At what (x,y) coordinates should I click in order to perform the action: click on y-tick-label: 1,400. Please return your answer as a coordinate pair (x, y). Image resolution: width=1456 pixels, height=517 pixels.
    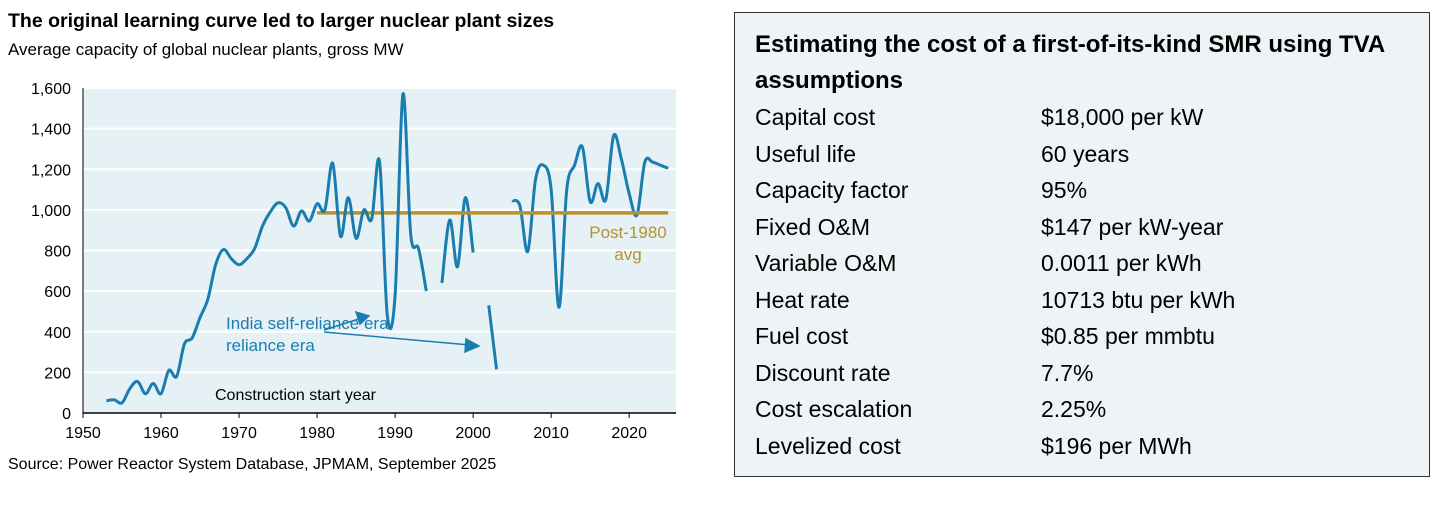
    Looking at the image, I should click on (51, 130).